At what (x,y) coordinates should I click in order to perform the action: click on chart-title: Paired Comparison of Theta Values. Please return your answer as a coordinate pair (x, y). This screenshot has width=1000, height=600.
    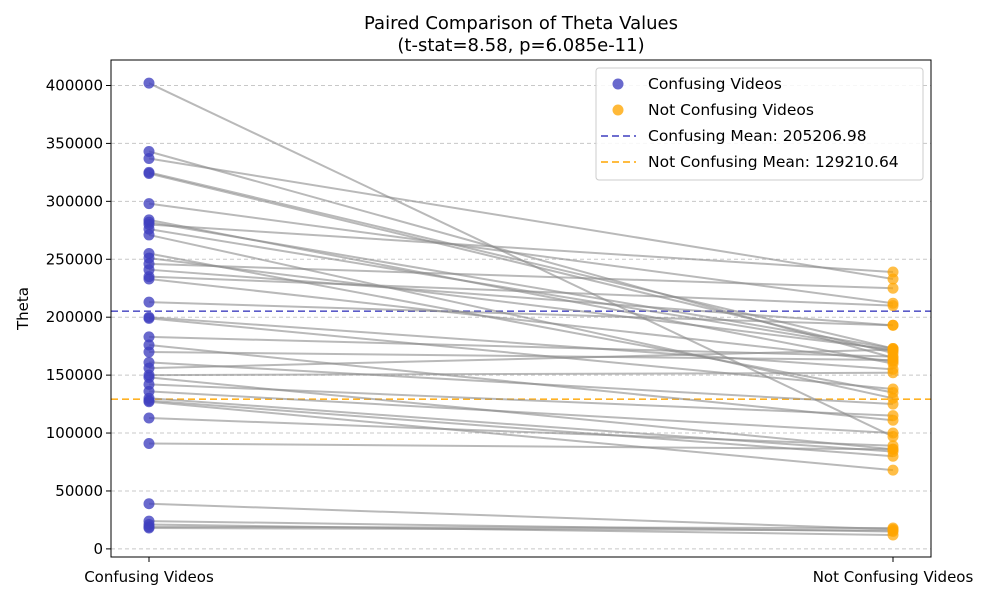
    Looking at the image, I should click on (521, 23).